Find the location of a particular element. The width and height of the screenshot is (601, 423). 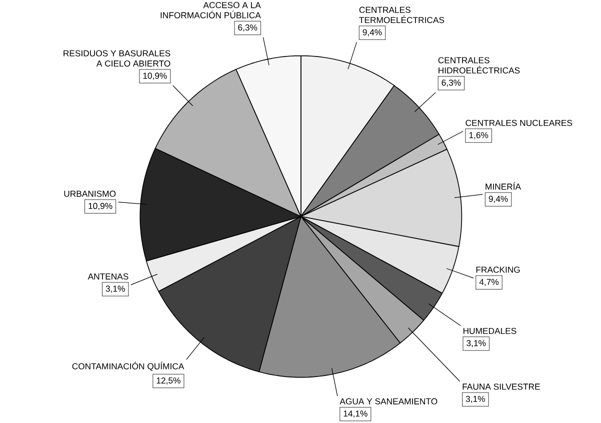

slice-label: ANTENAS is located at coordinates (108, 276).